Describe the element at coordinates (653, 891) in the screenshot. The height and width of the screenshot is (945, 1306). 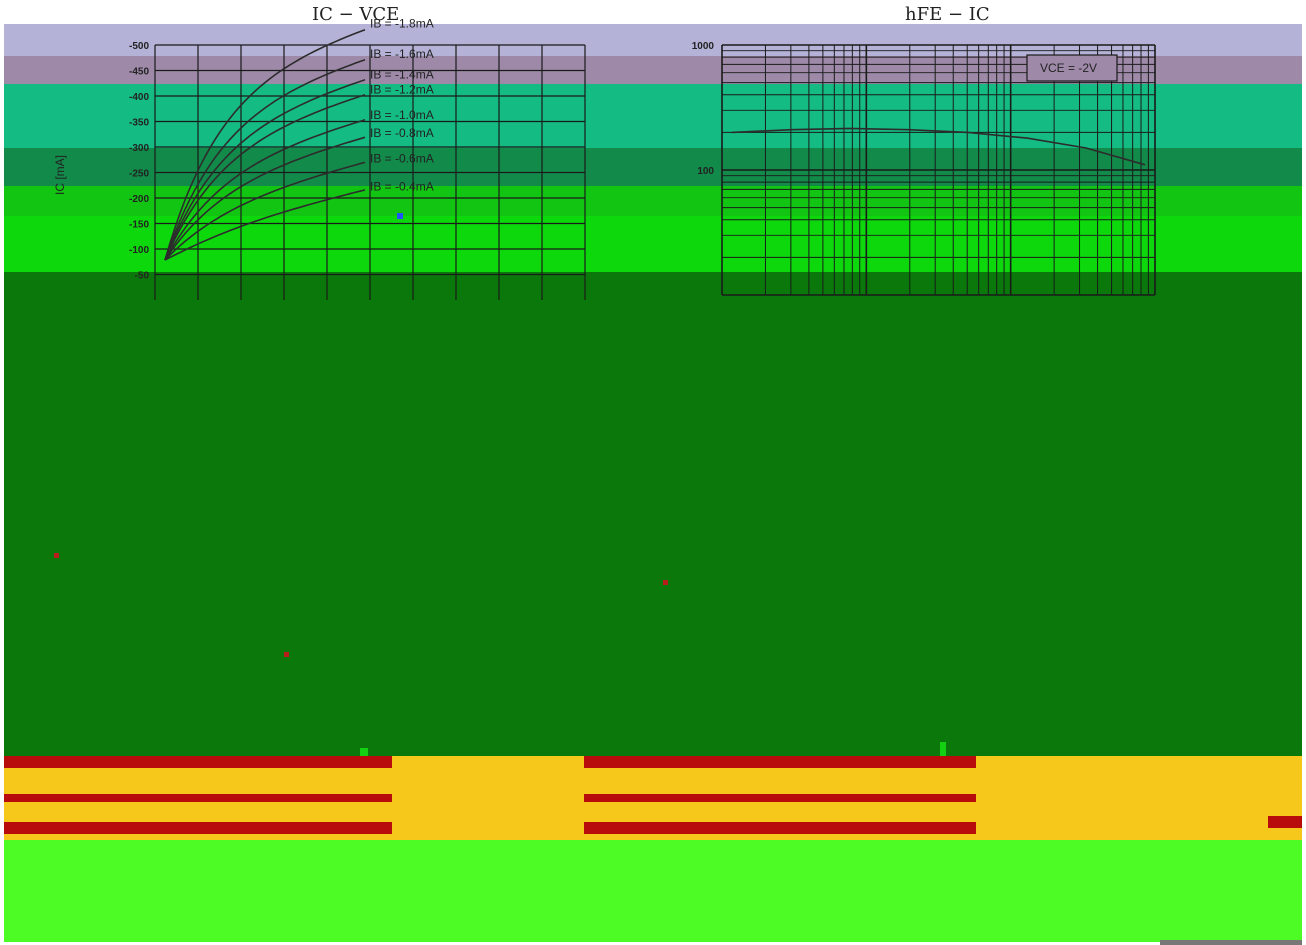
I see `band-brightgreen` at that location.